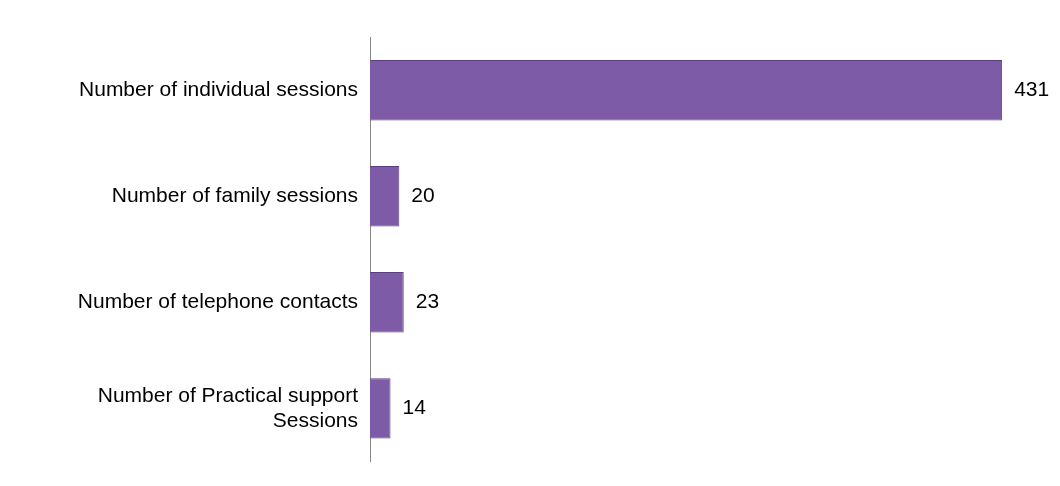 This screenshot has width=1060, height=486. What do you see at coordinates (427, 301) in the screenshot?
I see `data-label: 23` at bounding box center [427, 301].